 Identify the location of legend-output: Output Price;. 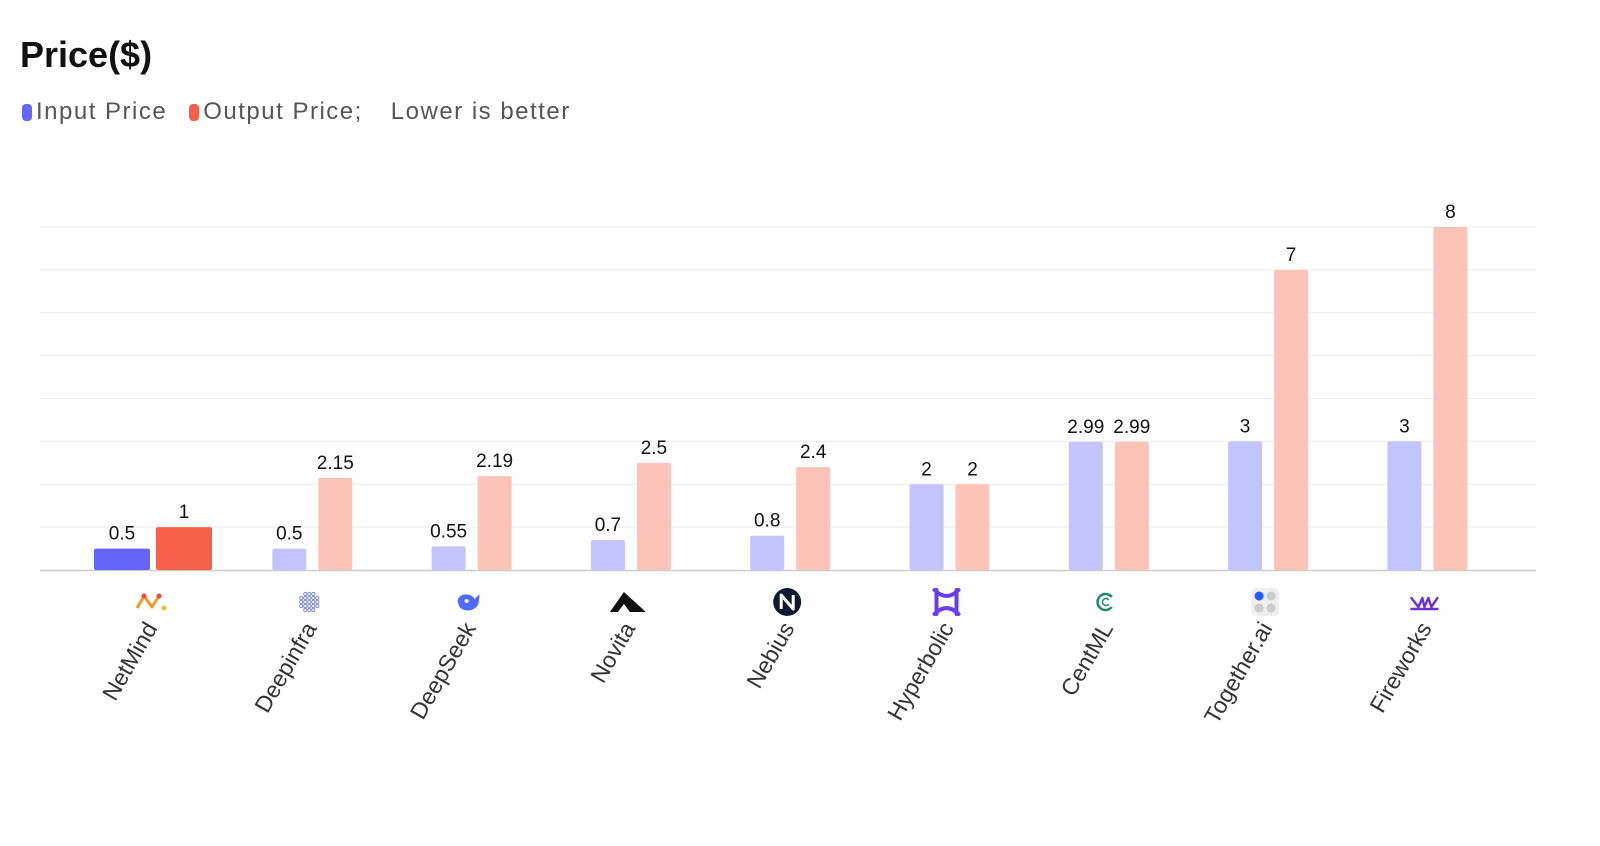
(276, 112).